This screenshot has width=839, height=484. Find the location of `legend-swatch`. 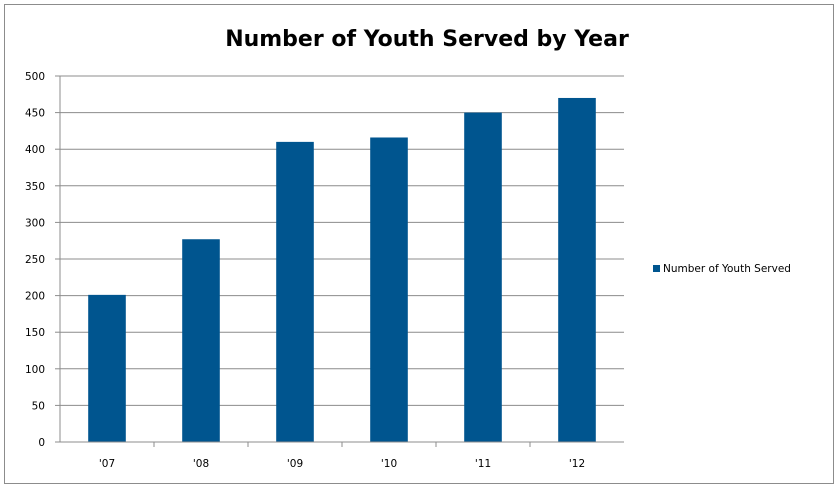

legend-swatch is located at coordinates (656, 268).